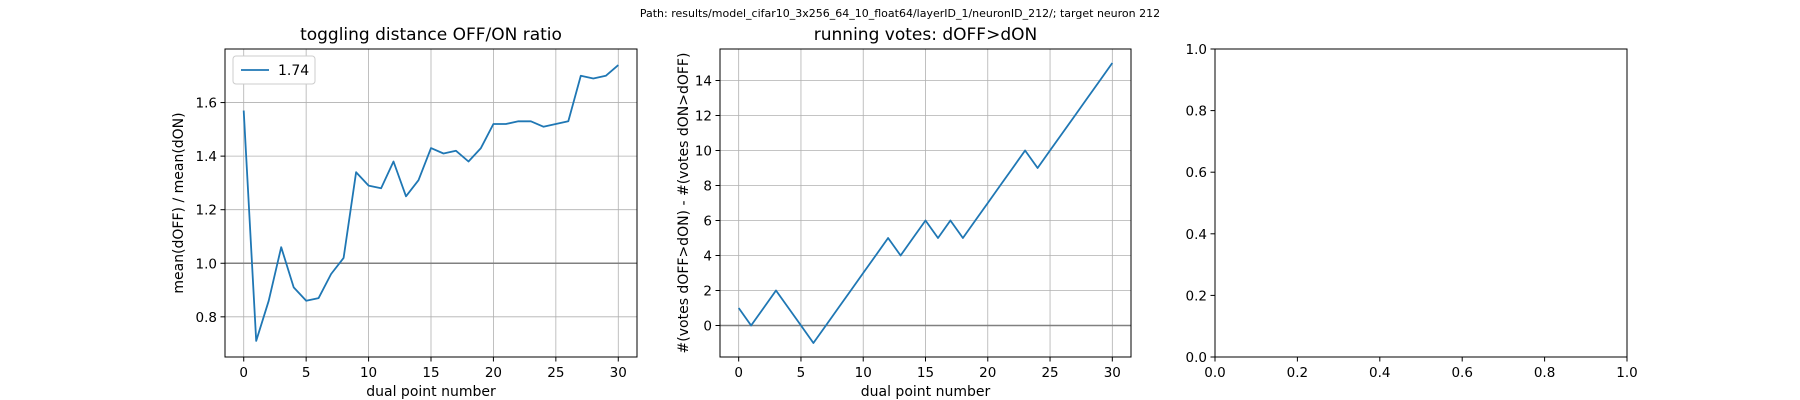  What do you see at coordinates (707, 292) in the screenshot?
I see `y-tick-label: 2` at bounding box center [707, 292].